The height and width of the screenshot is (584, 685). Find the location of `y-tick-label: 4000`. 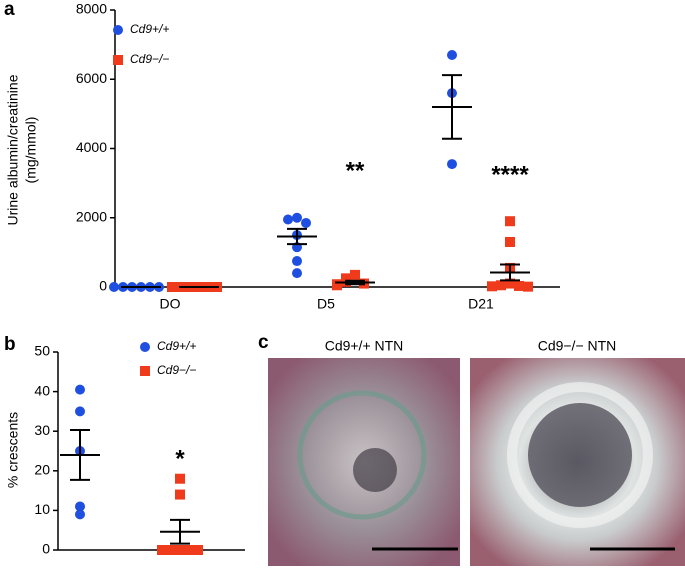

y-tick-label: 4000 is located at coordinates (91, 147).